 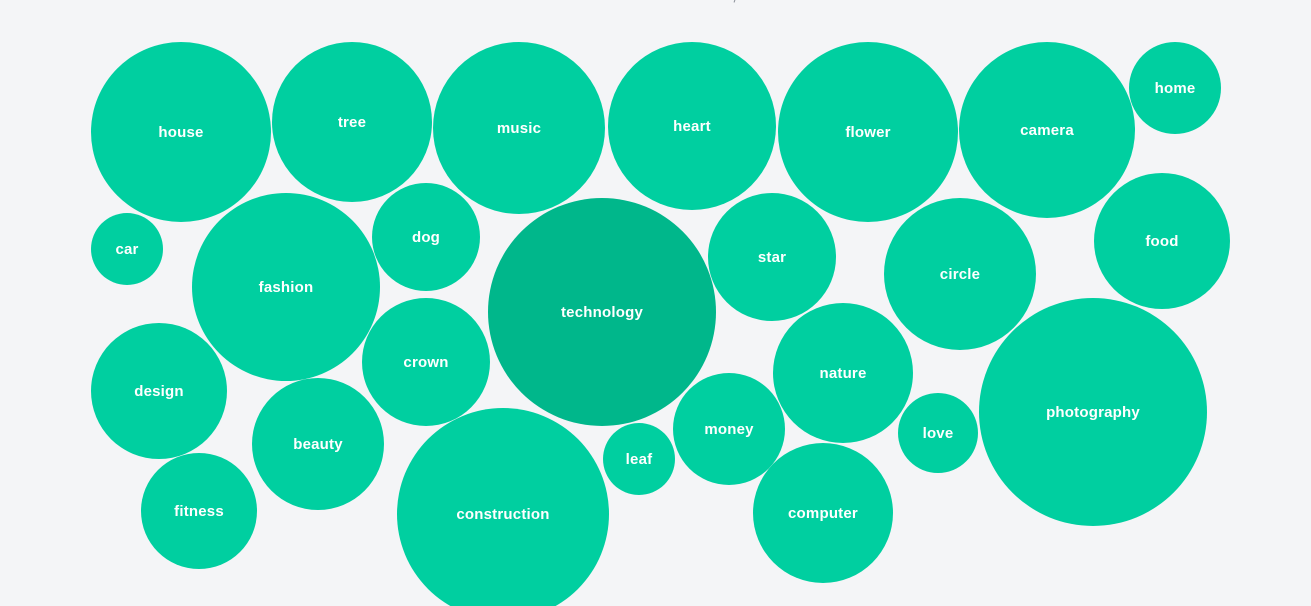 I want to click on bubble-heart: heart, so click(x=692, y=126).